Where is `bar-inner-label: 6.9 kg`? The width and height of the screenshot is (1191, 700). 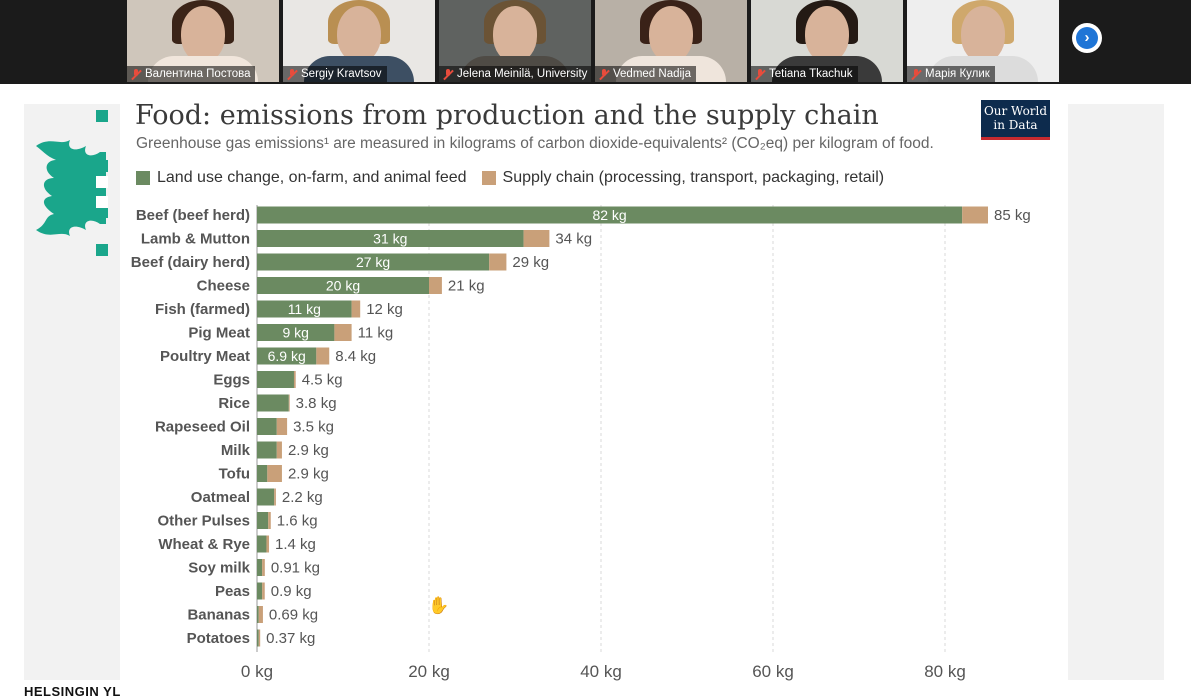 bar-inner-label: 6.9 kg is located at coordinates (287, 356).